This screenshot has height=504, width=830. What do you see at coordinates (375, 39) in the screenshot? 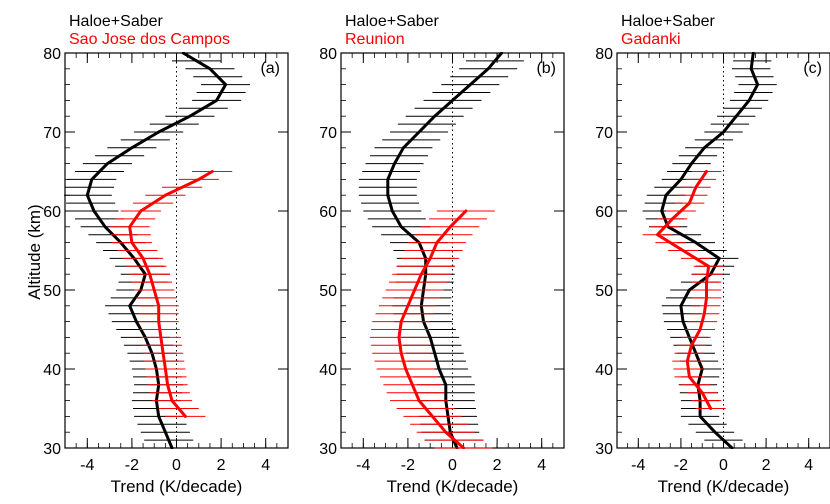
I see `panel-title-line2: Reunion` at bounding box center [375, 39].